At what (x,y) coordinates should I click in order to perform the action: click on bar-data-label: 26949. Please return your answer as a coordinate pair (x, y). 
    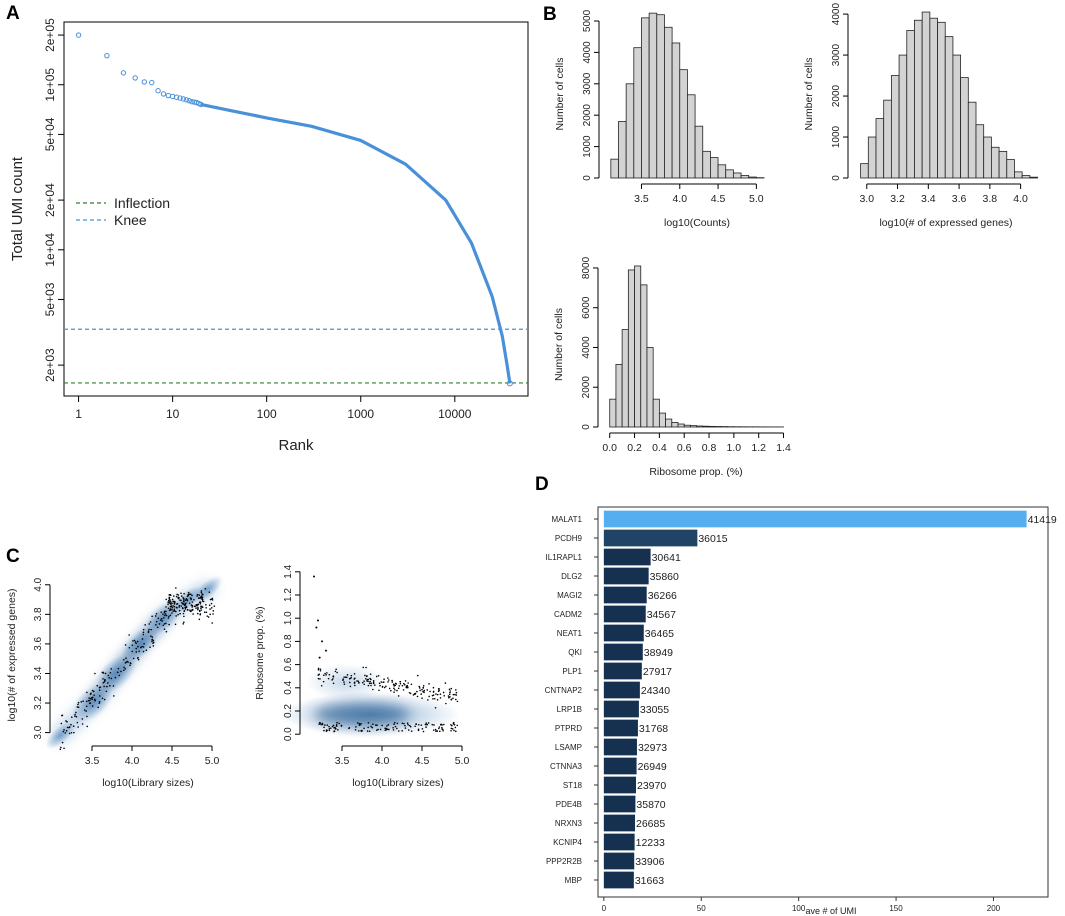
    Looking at the image, I should click on (652, 767).